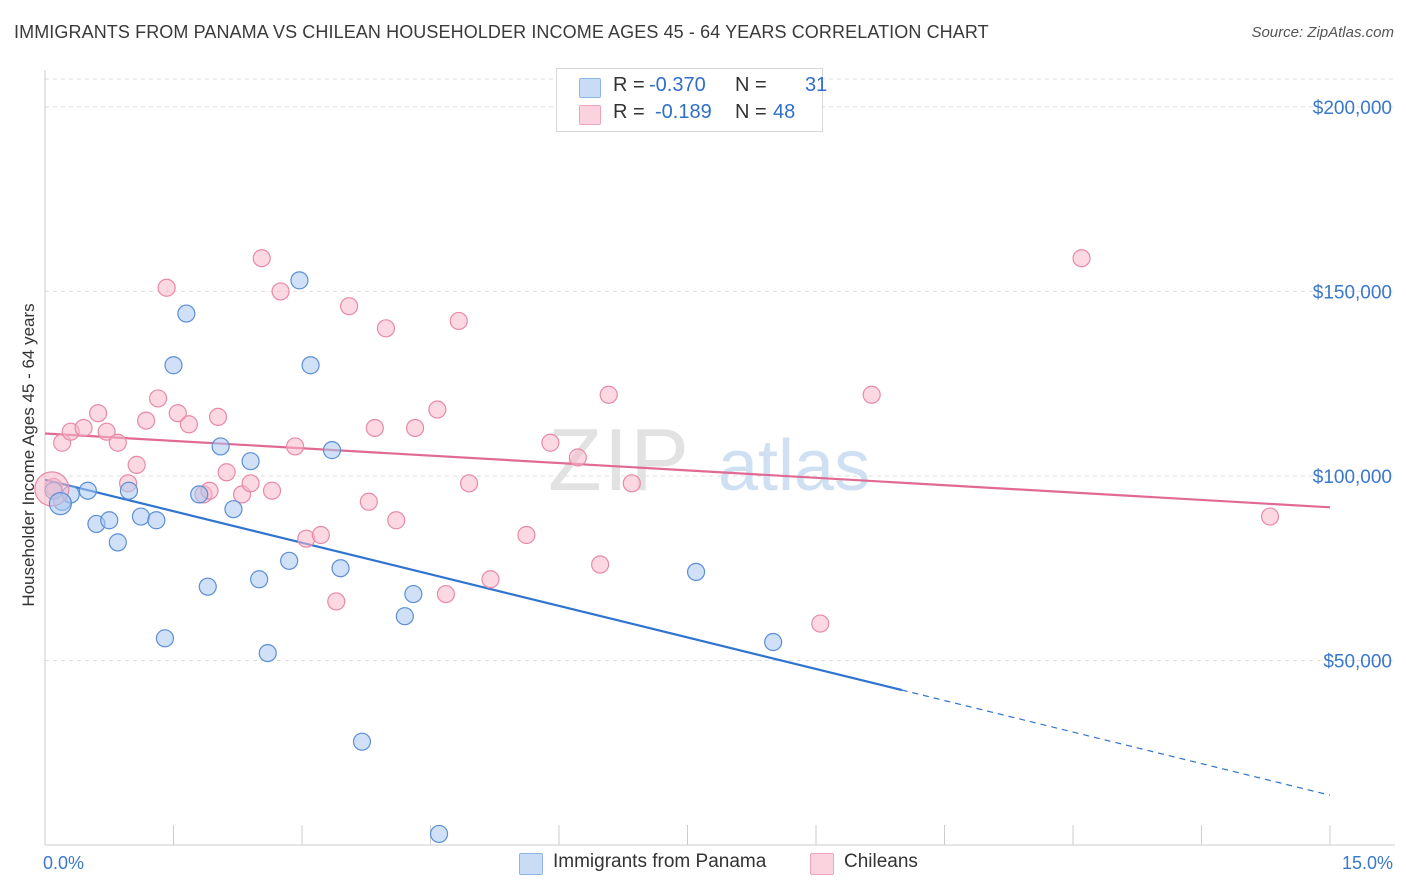 This screenshot has height=892, width=1406. What do you see at coordinates (531, 864) in the screenshot?
I see `series-swatch-panama` at bounding box center [531, 864].